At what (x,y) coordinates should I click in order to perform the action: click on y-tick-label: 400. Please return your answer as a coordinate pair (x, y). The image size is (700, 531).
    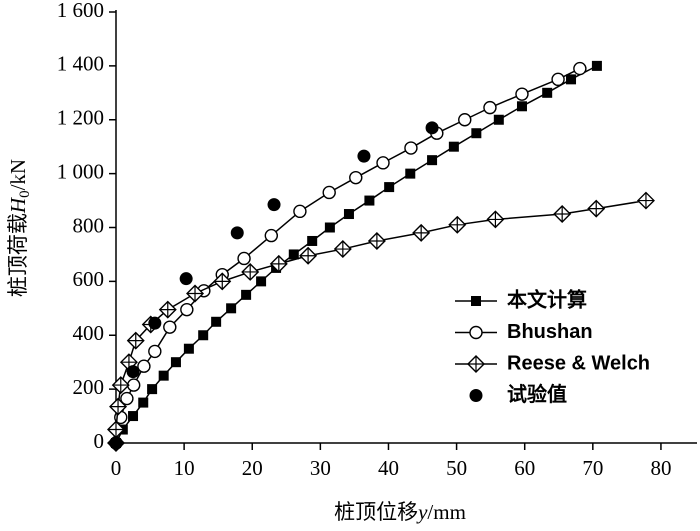
    Looking at the image, I should click on (89, 333).